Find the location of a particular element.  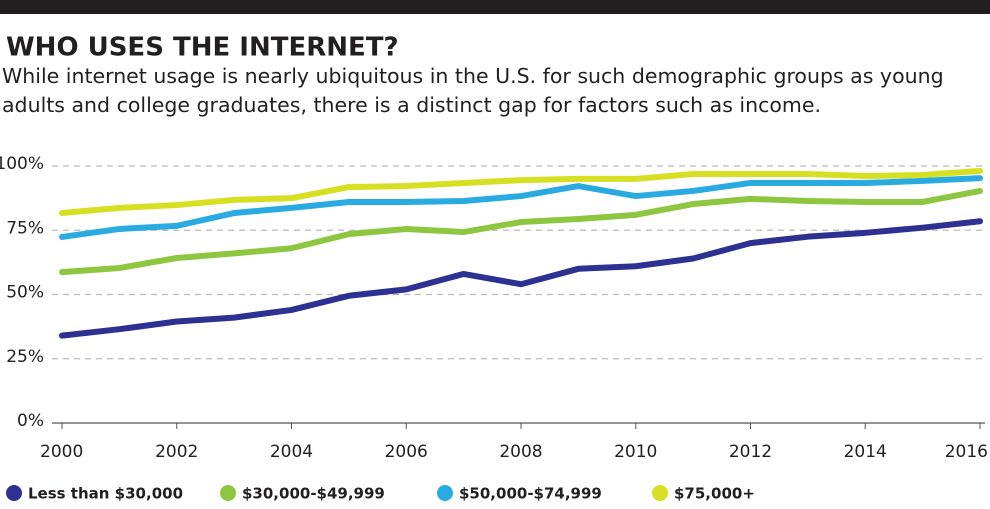

x-tick-label: 2016 is located at coordinates (966, 452).